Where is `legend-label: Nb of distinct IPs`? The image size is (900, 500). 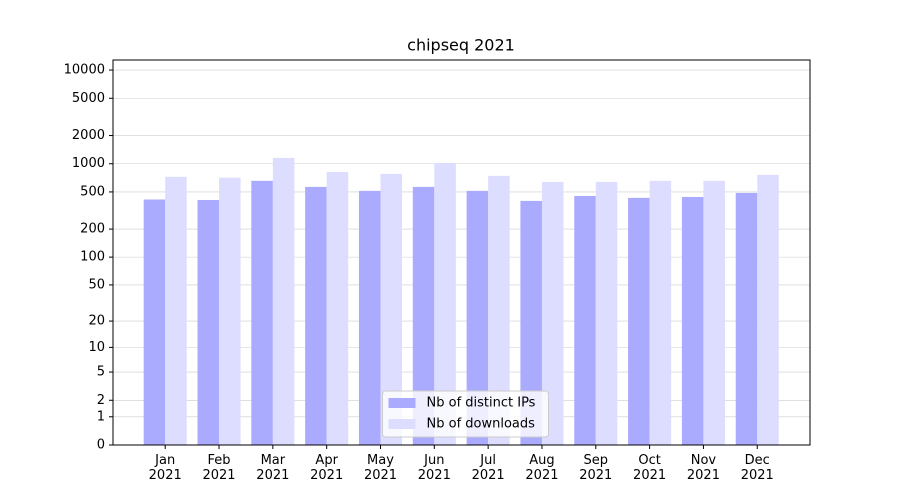 legend-label: Nb of distinct IPs is located at coordinates (481, 403).